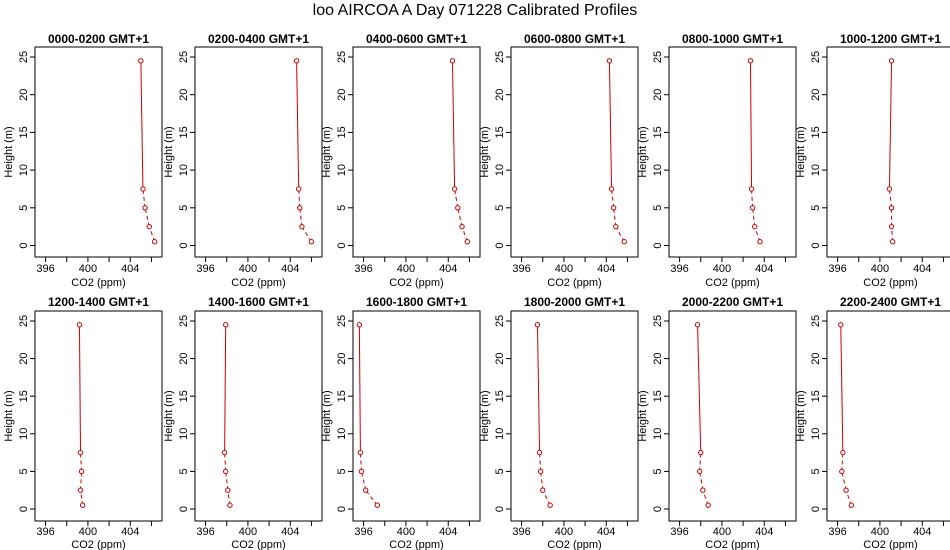  Describe the element at coordinates (98, 302) in the screenshot. I see `panel-title: 1200-1400 GMT+1` at that location.